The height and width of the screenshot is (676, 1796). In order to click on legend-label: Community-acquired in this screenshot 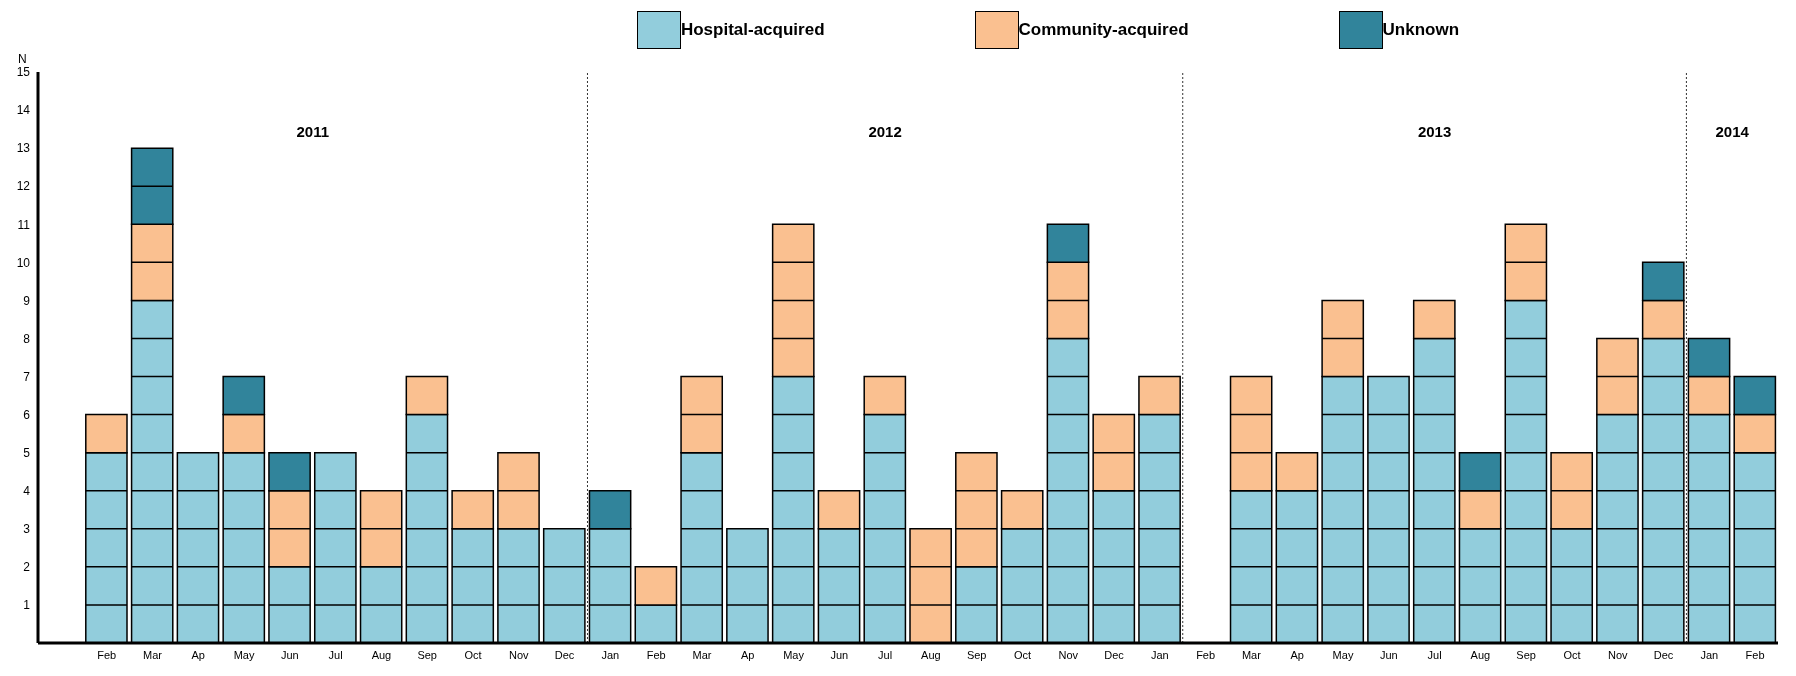, I will do `click(1103, 30)`.